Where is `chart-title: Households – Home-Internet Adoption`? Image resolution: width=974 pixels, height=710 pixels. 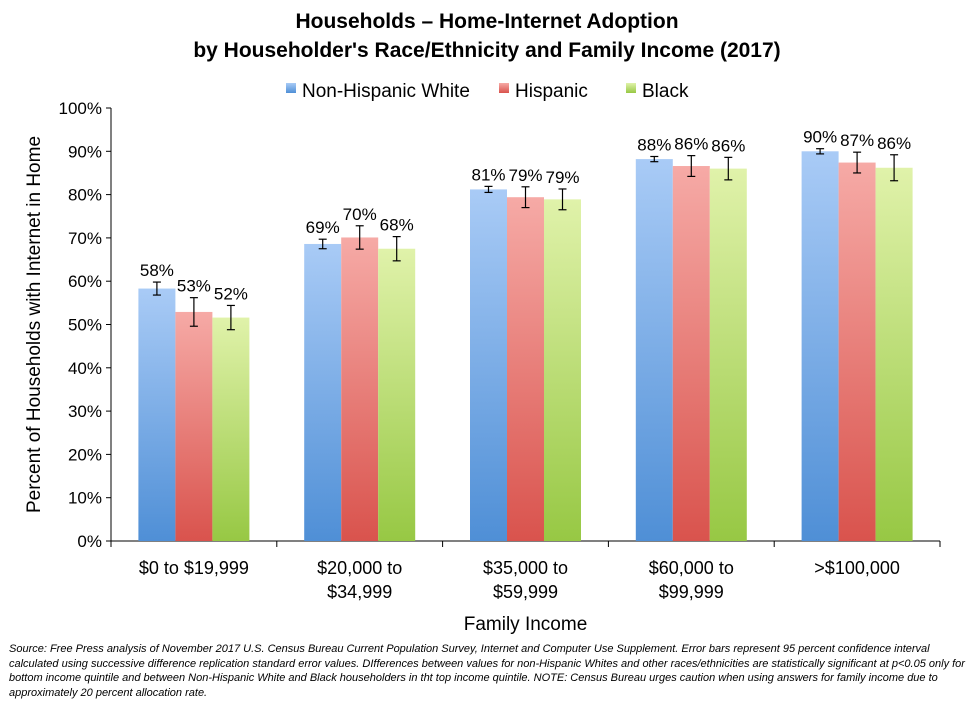 chart-title: Households – Home-Internet Adoption is located at coordinates (487, 21).